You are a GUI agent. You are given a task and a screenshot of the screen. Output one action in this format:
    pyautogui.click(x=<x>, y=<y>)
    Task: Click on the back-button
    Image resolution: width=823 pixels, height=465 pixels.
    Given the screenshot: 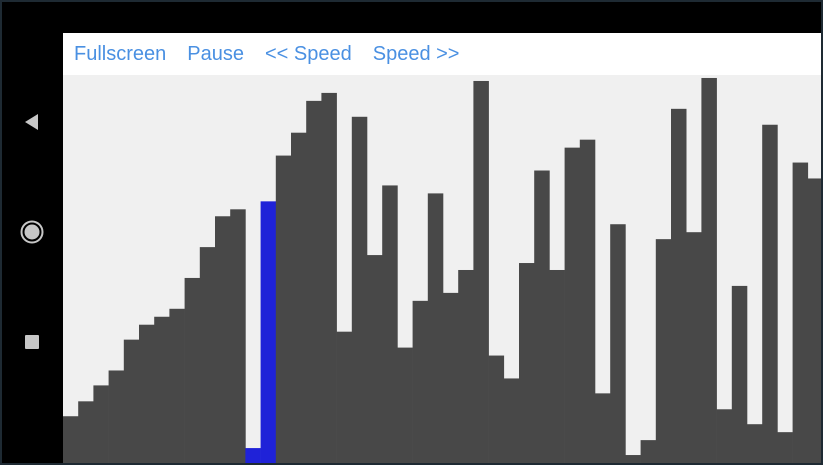 What is the action you would take?
    pyautogui.click(x=32, y=122)
    